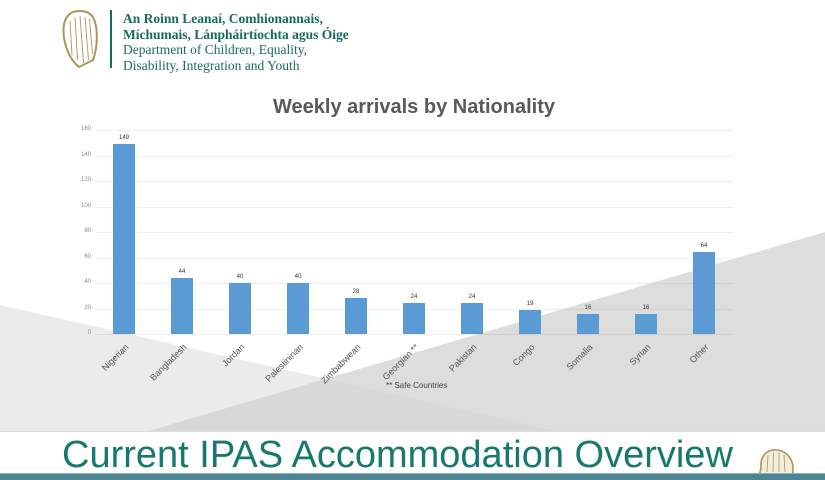 The image size is (825, 480). Describe the element at coordinates (89, 333) in the screenshot. I see `y-tick-label: 0` at that location.